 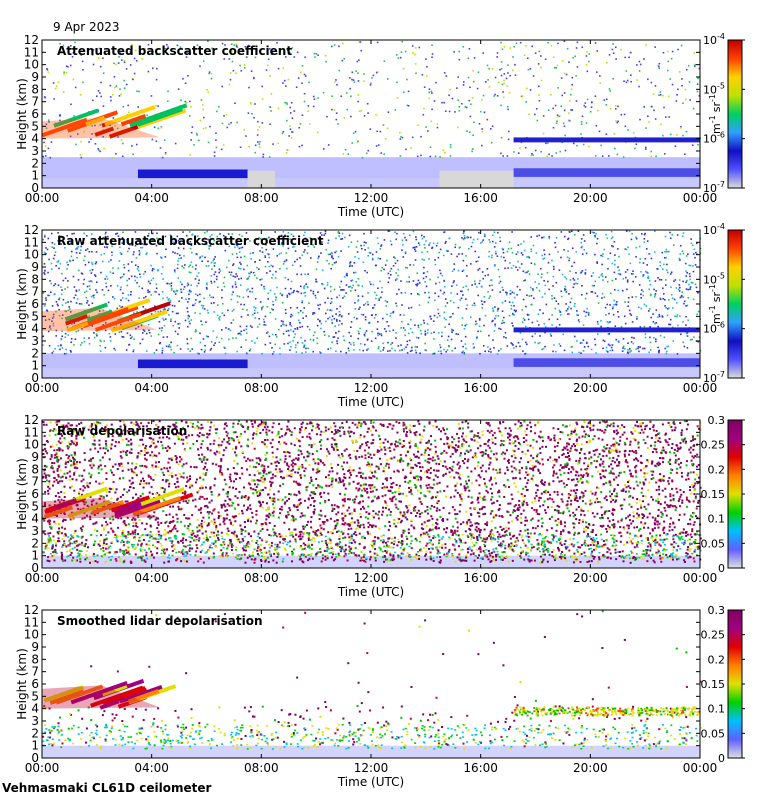 I want to click on colorbar-tick-label: 0.2, so click(x=717, y=659).